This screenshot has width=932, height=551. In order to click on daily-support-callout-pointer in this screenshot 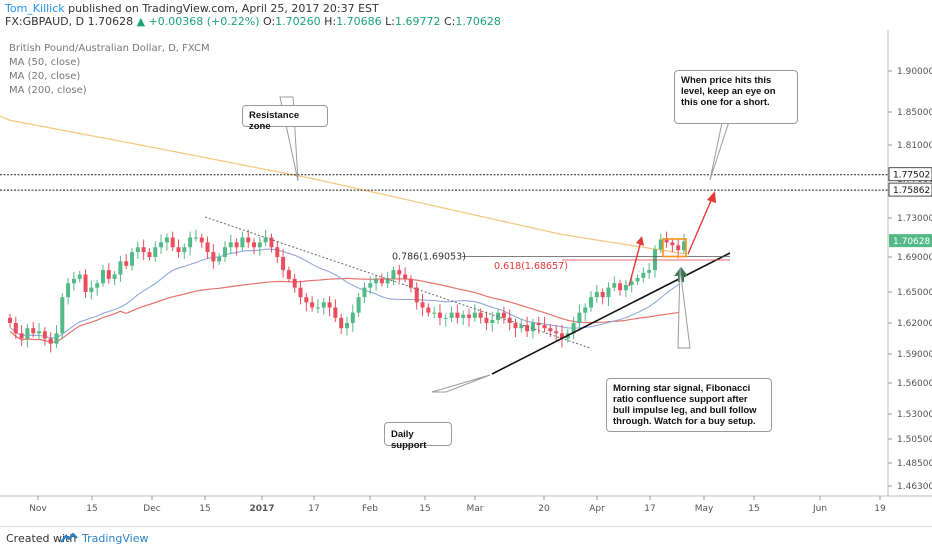, I will do `click(461, 383)`.